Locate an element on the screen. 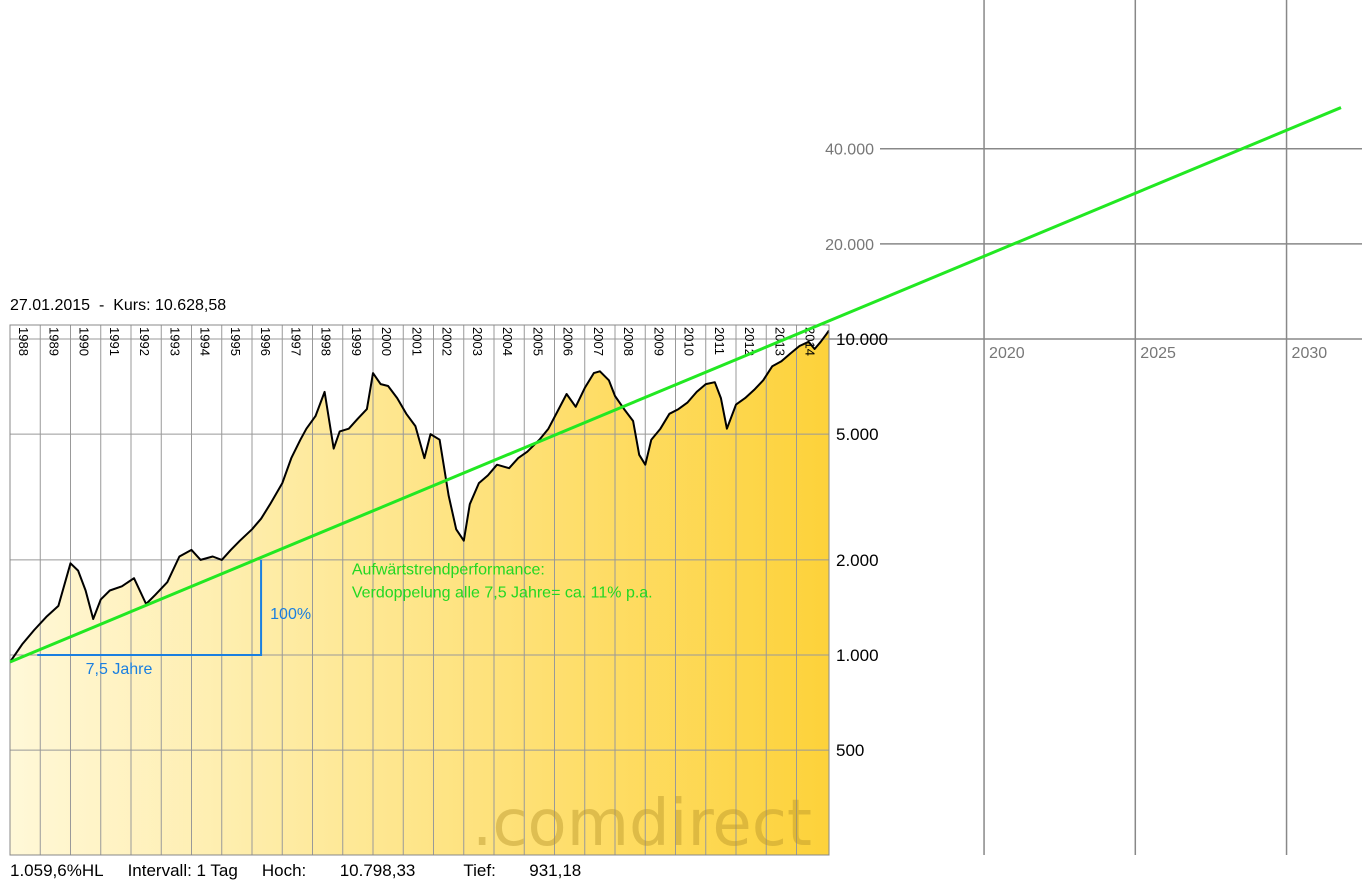 The image size is (1362, 891). y-axis-labels: 500 1.000 2.000 5.000 10.000 20.000 40.000 is located at coordinates (856, 451).